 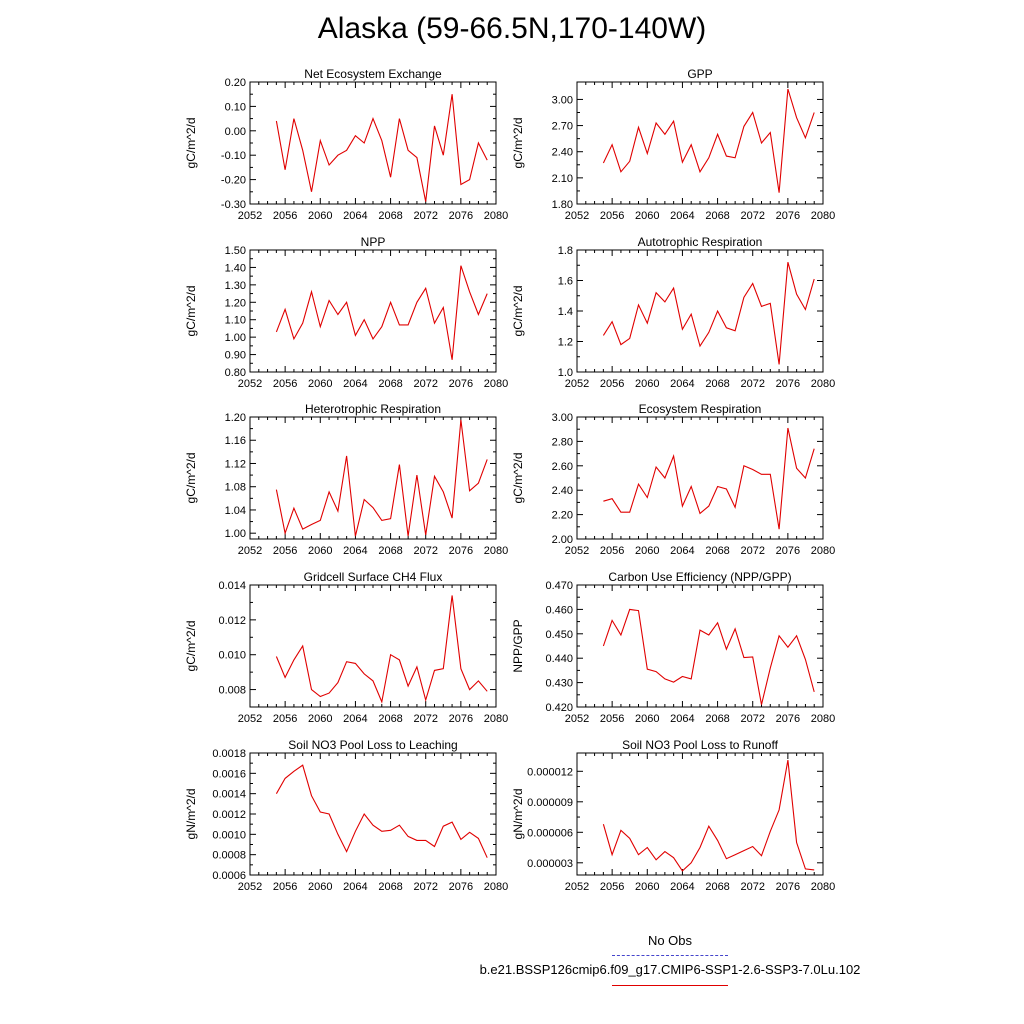 What do you see at coordinates (235, 356) in the screenshot?
I see `y-tick-label: 0.90` at bounding box center [235, 356].